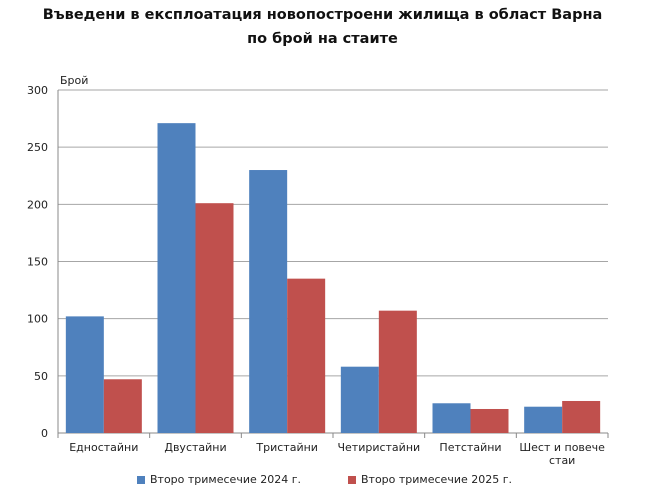 This screenshot has width=645, height=501. I want to click on x-tick-label: Тристайни, so click(286, 447).